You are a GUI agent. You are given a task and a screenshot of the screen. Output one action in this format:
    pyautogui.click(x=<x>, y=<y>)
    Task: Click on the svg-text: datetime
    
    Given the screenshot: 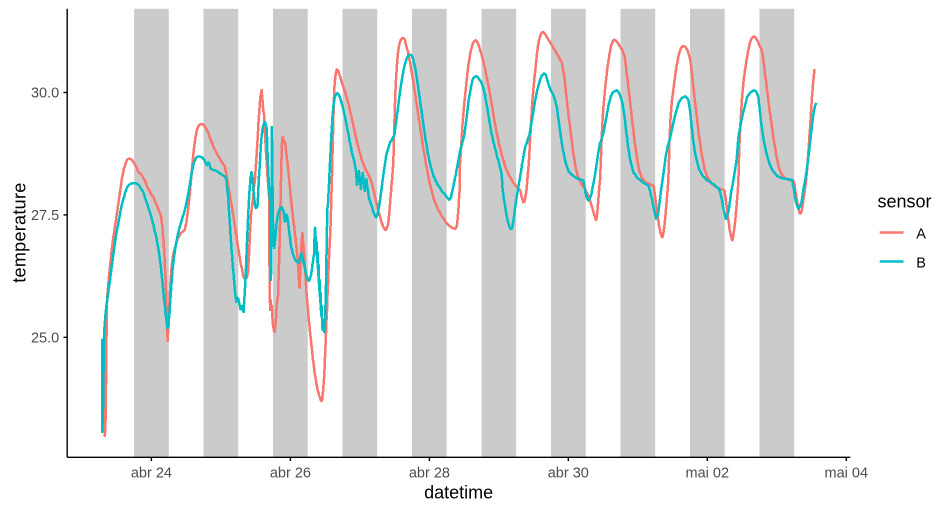 What is the action you would take?
    pyautogui.click(x=458, y=493)
    